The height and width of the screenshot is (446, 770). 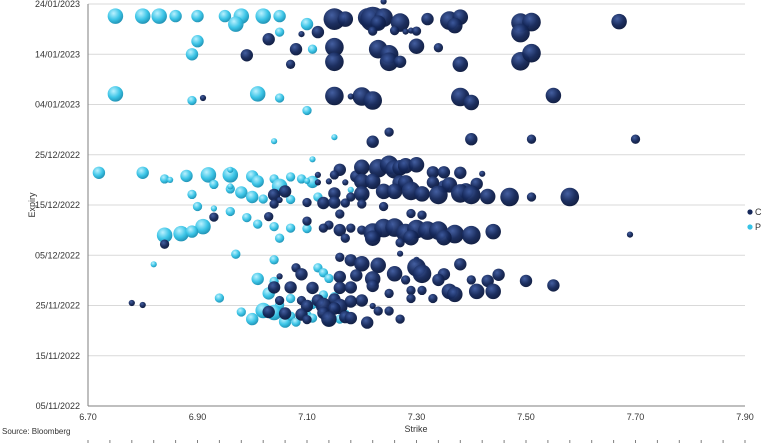 I want to click on legend-marker-P, so click(x=750, y=227).